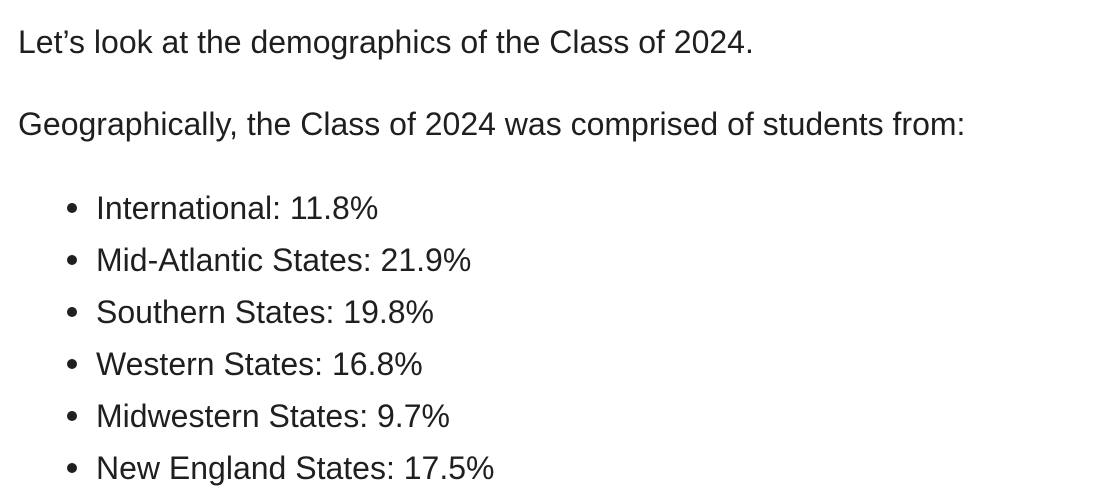  I want to click on list-item: Southern States: 19.8%, so click(280, 312).